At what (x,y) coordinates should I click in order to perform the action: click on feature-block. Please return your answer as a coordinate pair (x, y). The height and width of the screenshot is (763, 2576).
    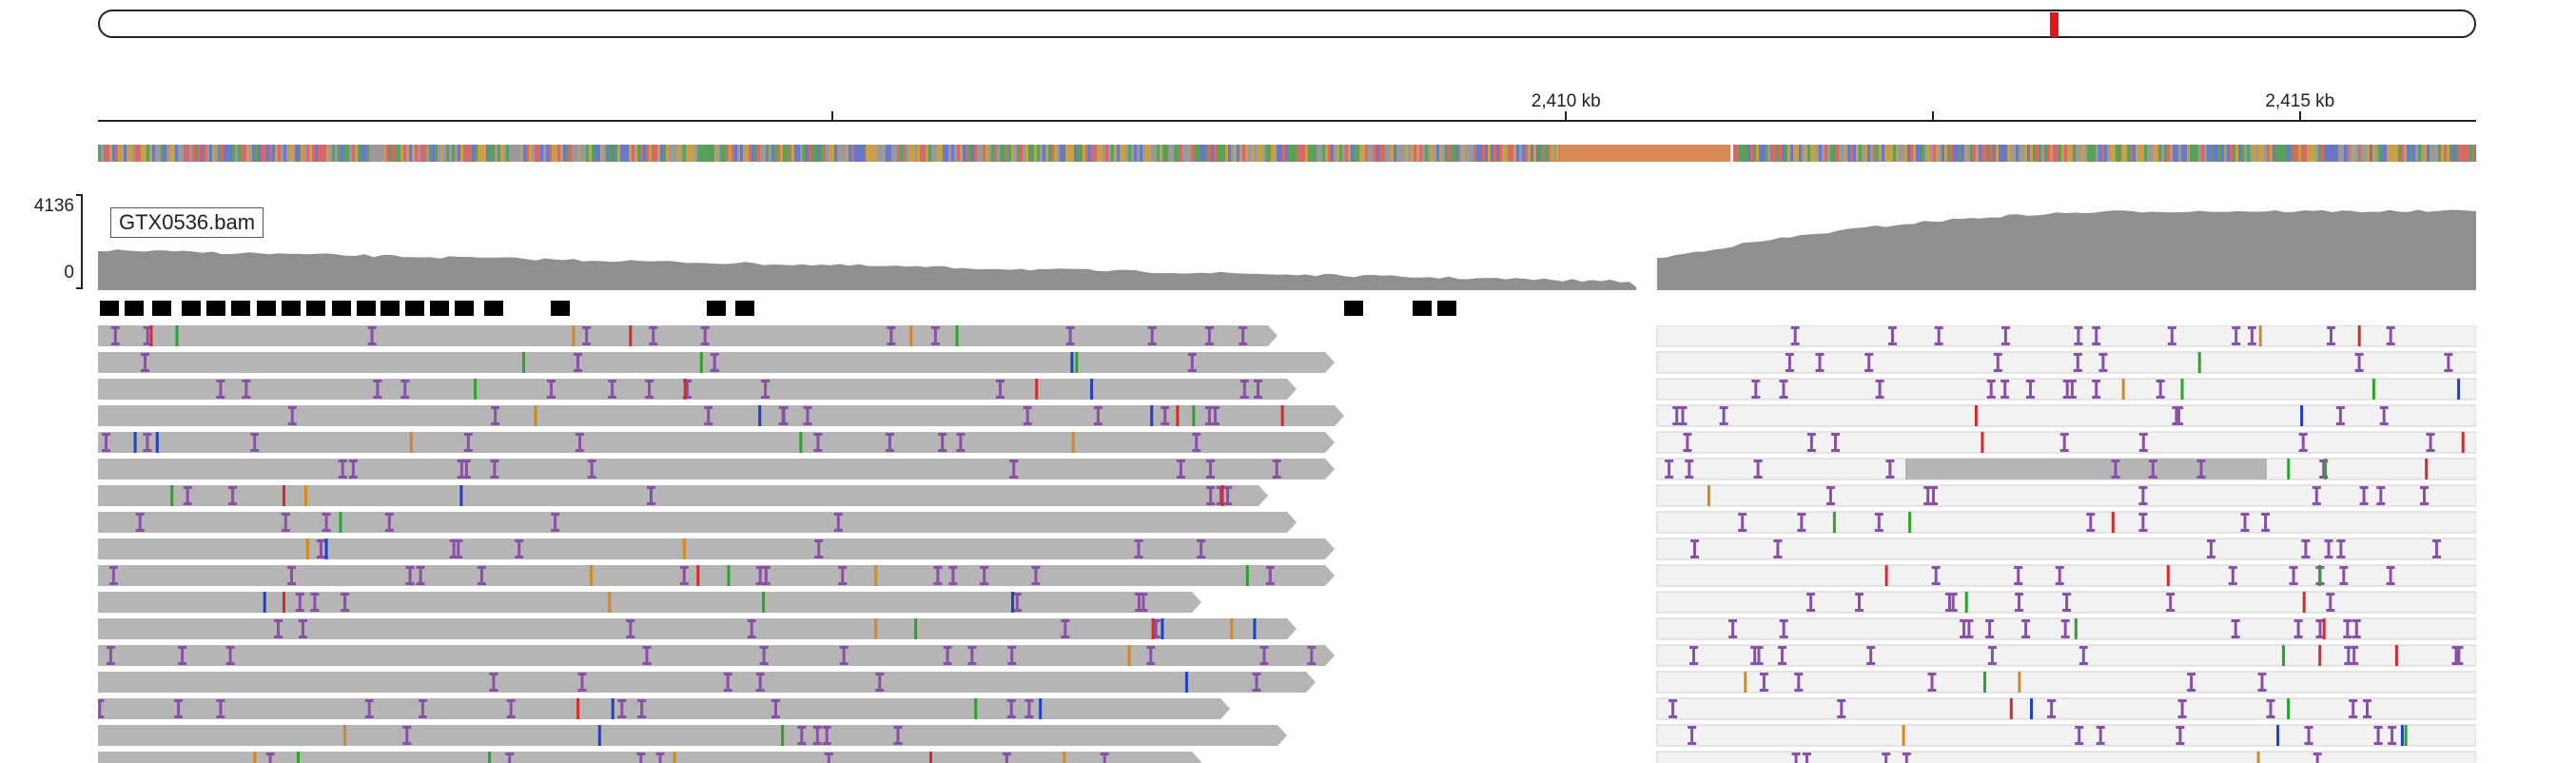
    Looking at the image, I should click on (1422, 308).